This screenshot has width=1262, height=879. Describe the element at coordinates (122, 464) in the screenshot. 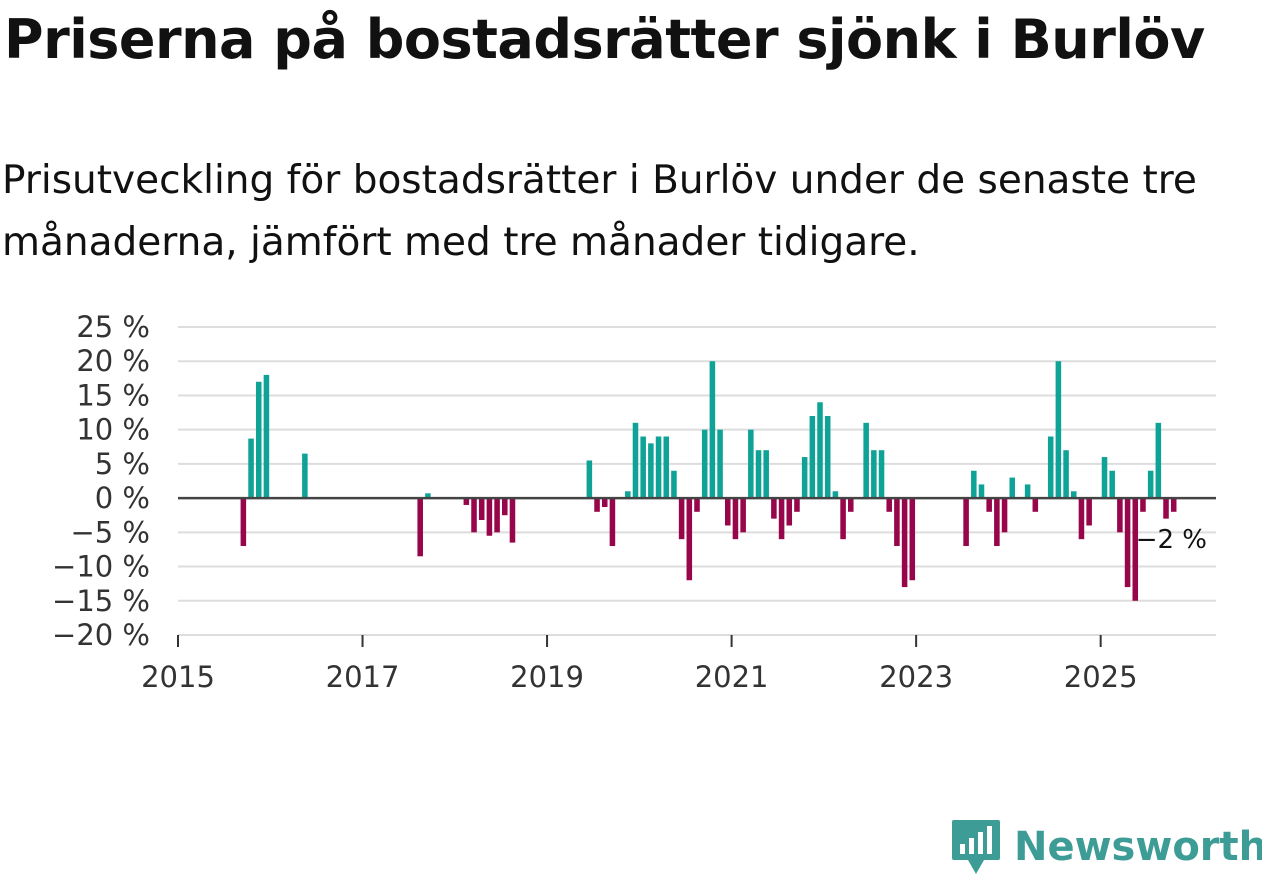

I see `y-tick-label: 5 %` at that location.